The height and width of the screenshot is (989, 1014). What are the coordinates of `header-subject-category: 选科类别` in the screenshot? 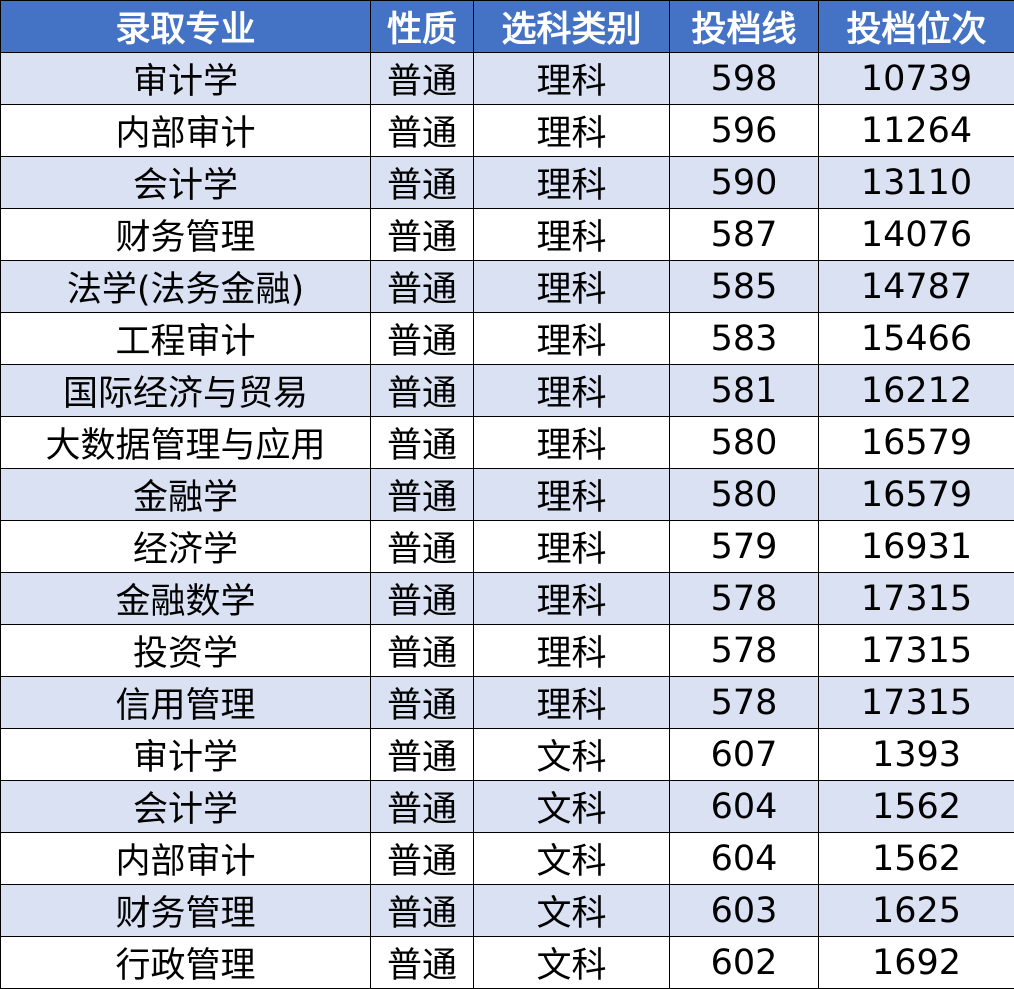 It's located at (572, 27).